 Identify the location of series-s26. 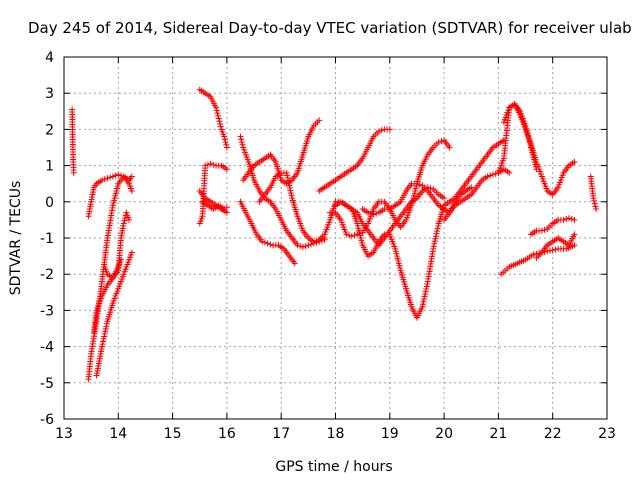
(555, 246).